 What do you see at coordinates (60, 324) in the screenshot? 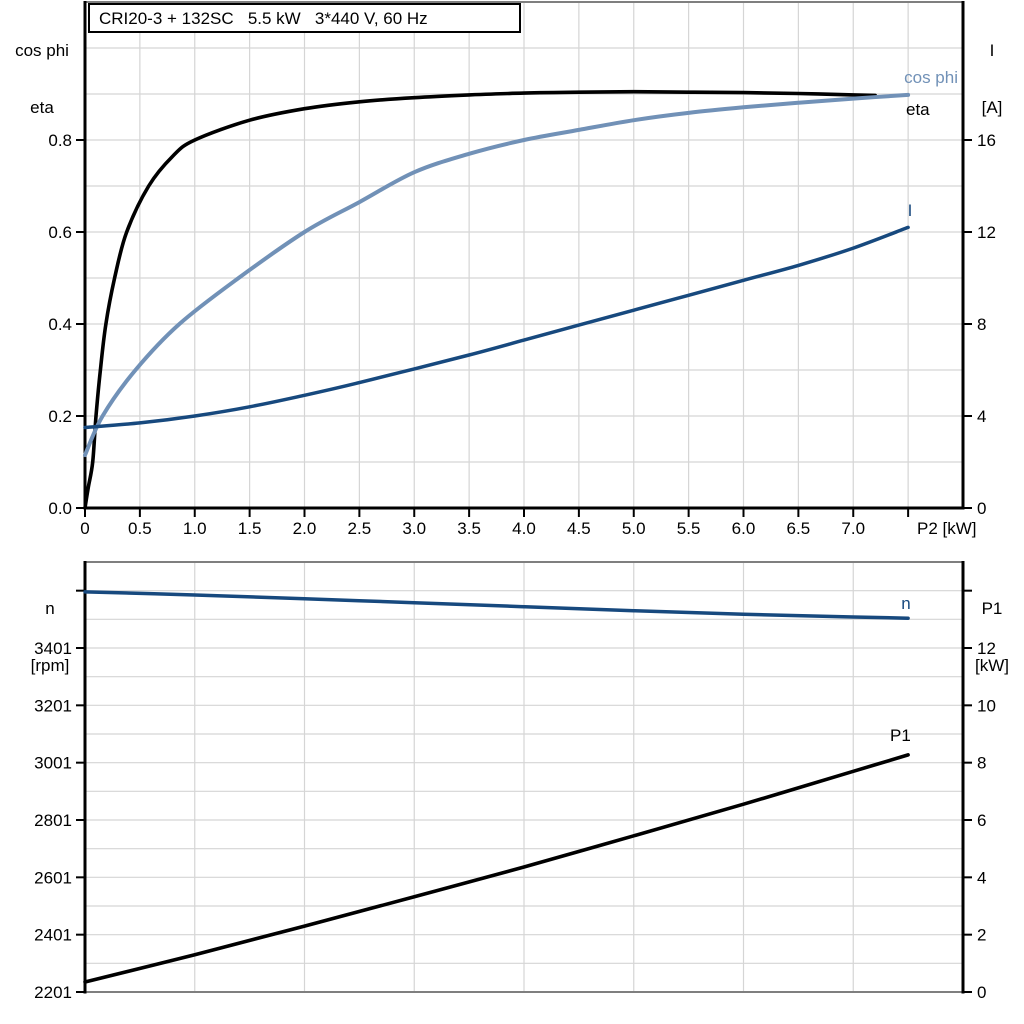
I see `y-left-tick-label: 0.4` at bounding box center [60, 324].